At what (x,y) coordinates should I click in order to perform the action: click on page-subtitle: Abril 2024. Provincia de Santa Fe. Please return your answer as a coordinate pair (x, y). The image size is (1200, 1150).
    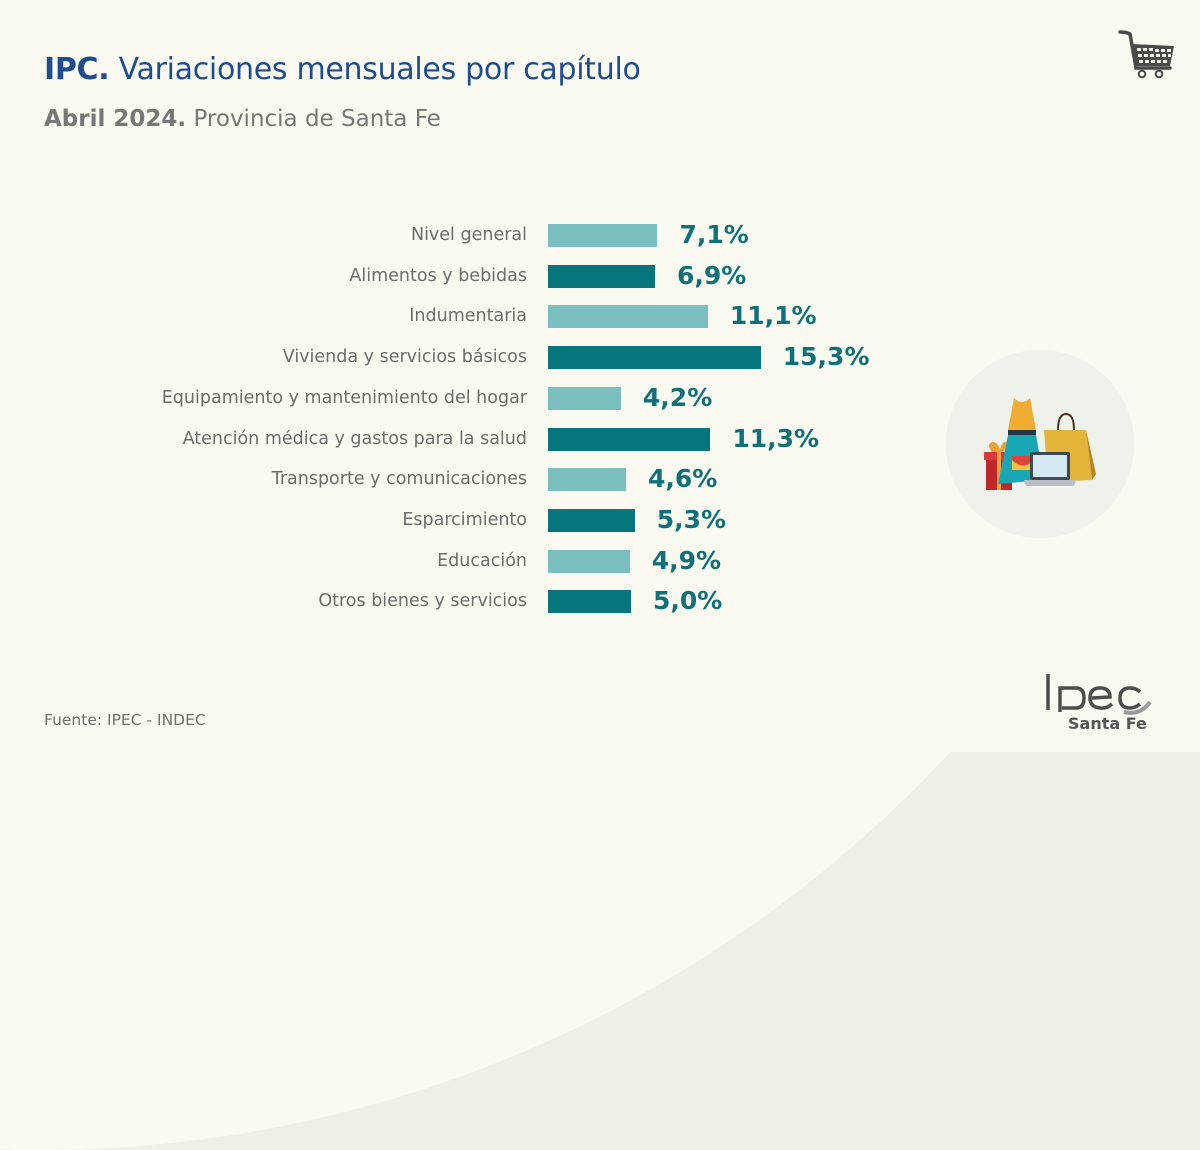
    Looking at the image, I should click on (242, 119).